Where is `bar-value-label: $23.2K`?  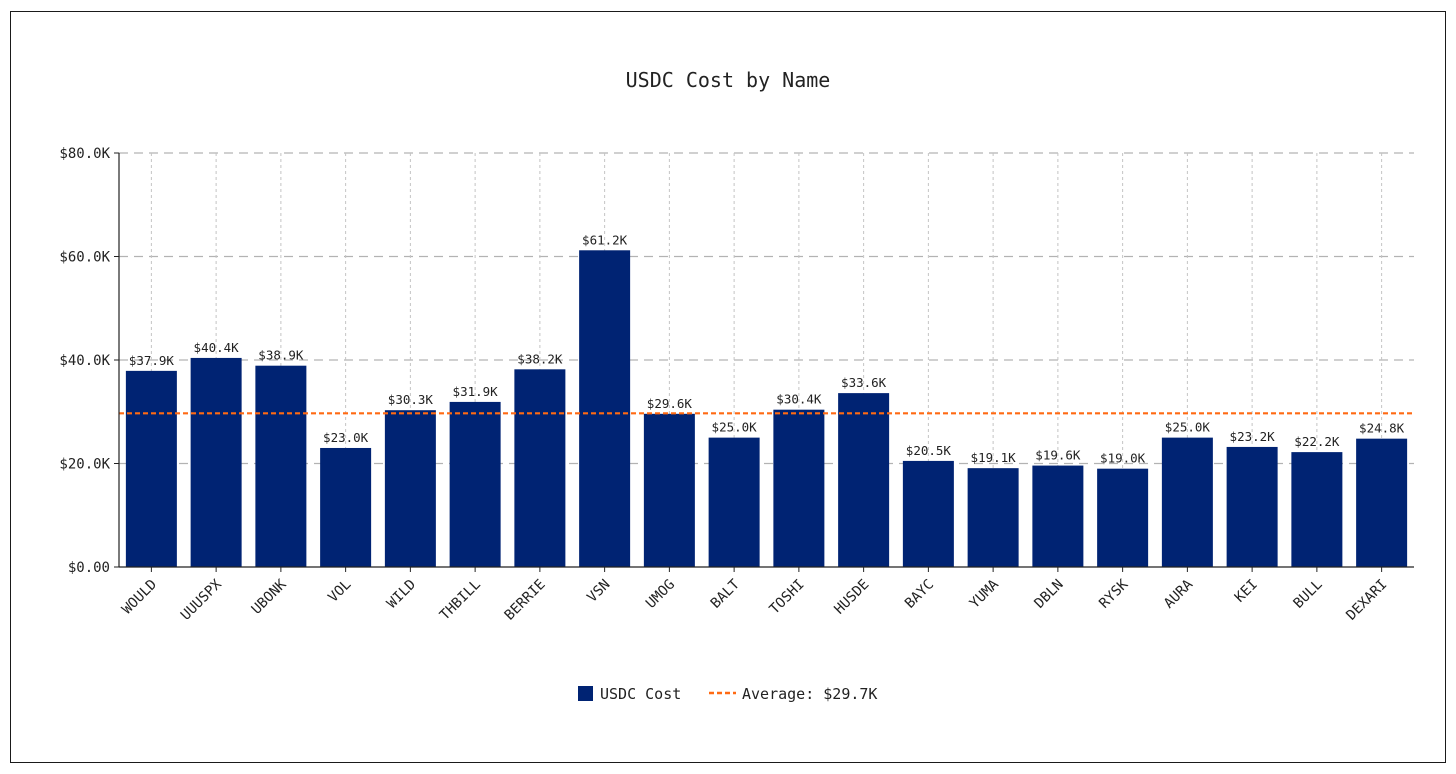
bar-value-label: $23.2K is located at coordinates (1253, 436).